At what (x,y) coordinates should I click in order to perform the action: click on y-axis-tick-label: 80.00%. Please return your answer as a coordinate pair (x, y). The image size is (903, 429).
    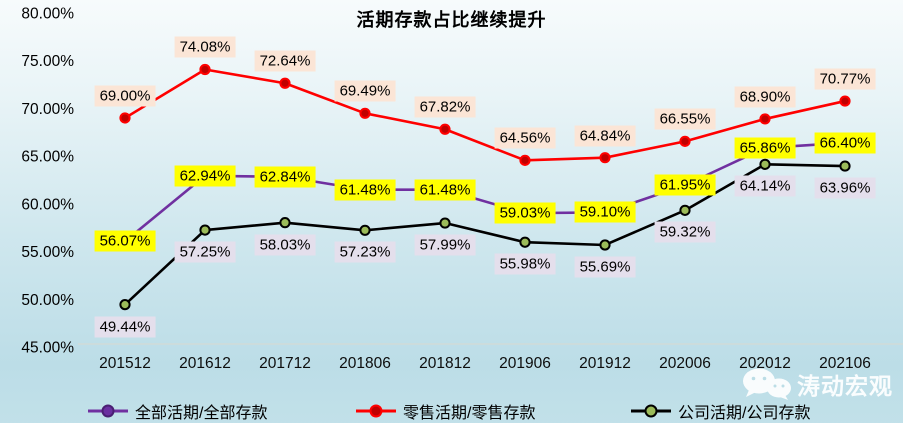
    Looking at the image, I should click on (47, 14).